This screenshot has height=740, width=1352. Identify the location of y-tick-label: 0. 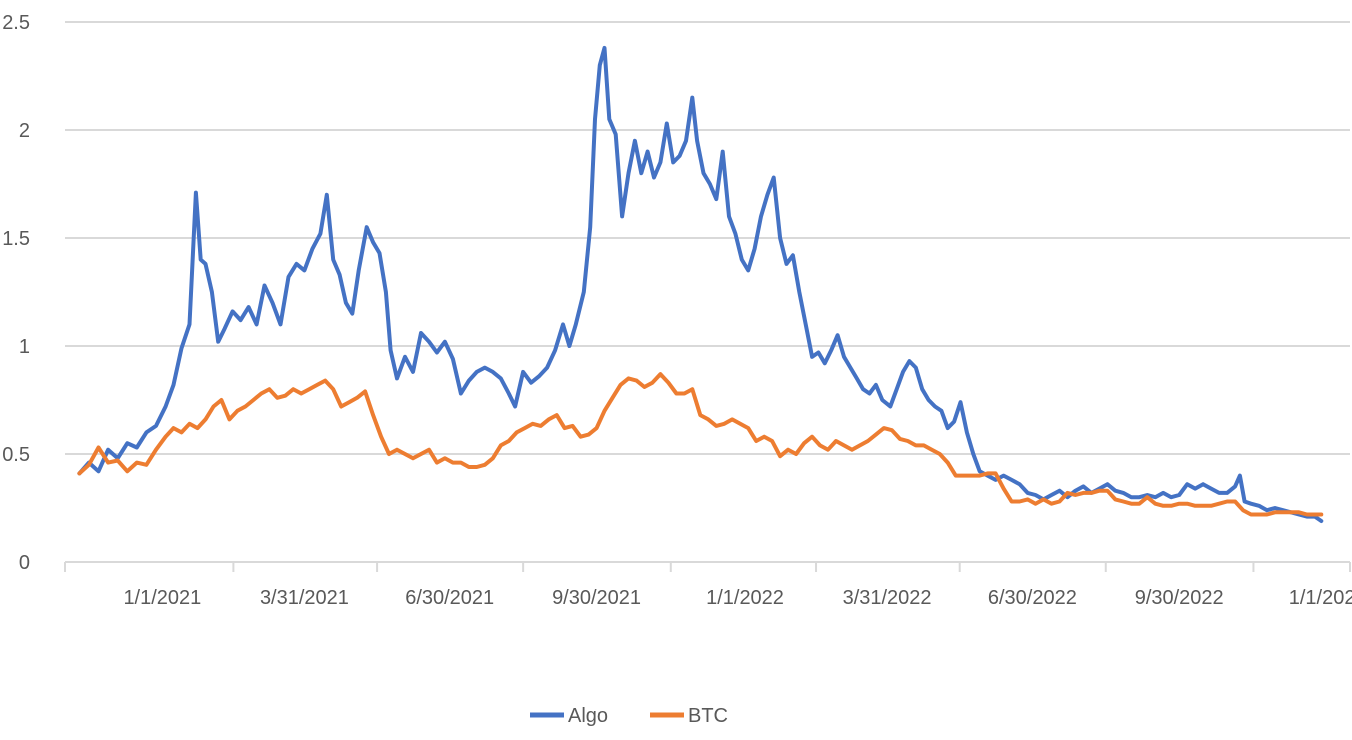
(24, 563).